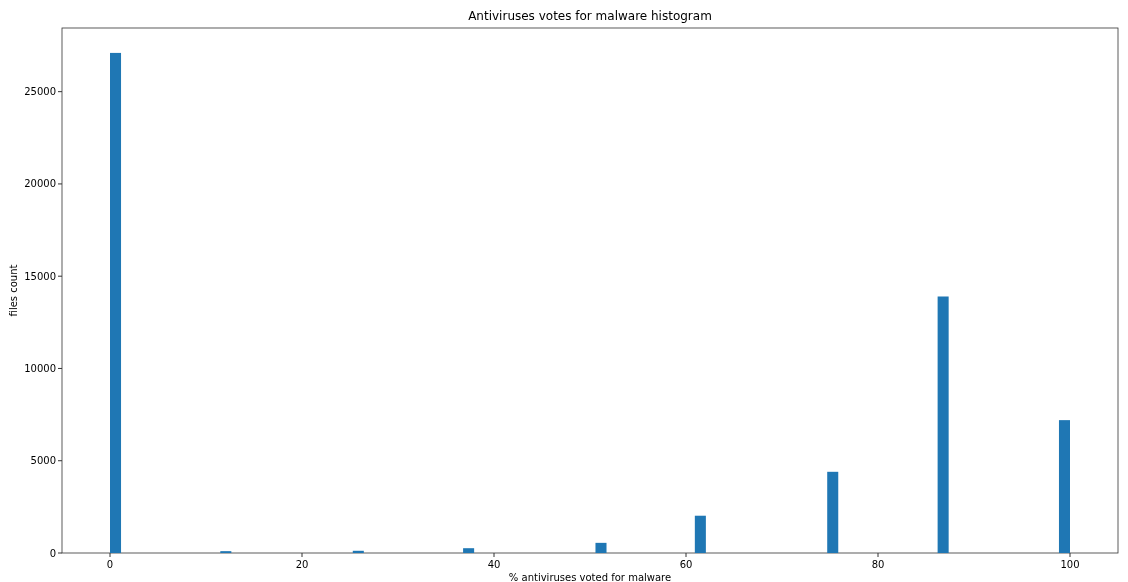 The width and height of the screenshot is (1128, 582). I want to click on x-tick-label: 20, so click(302, 564).